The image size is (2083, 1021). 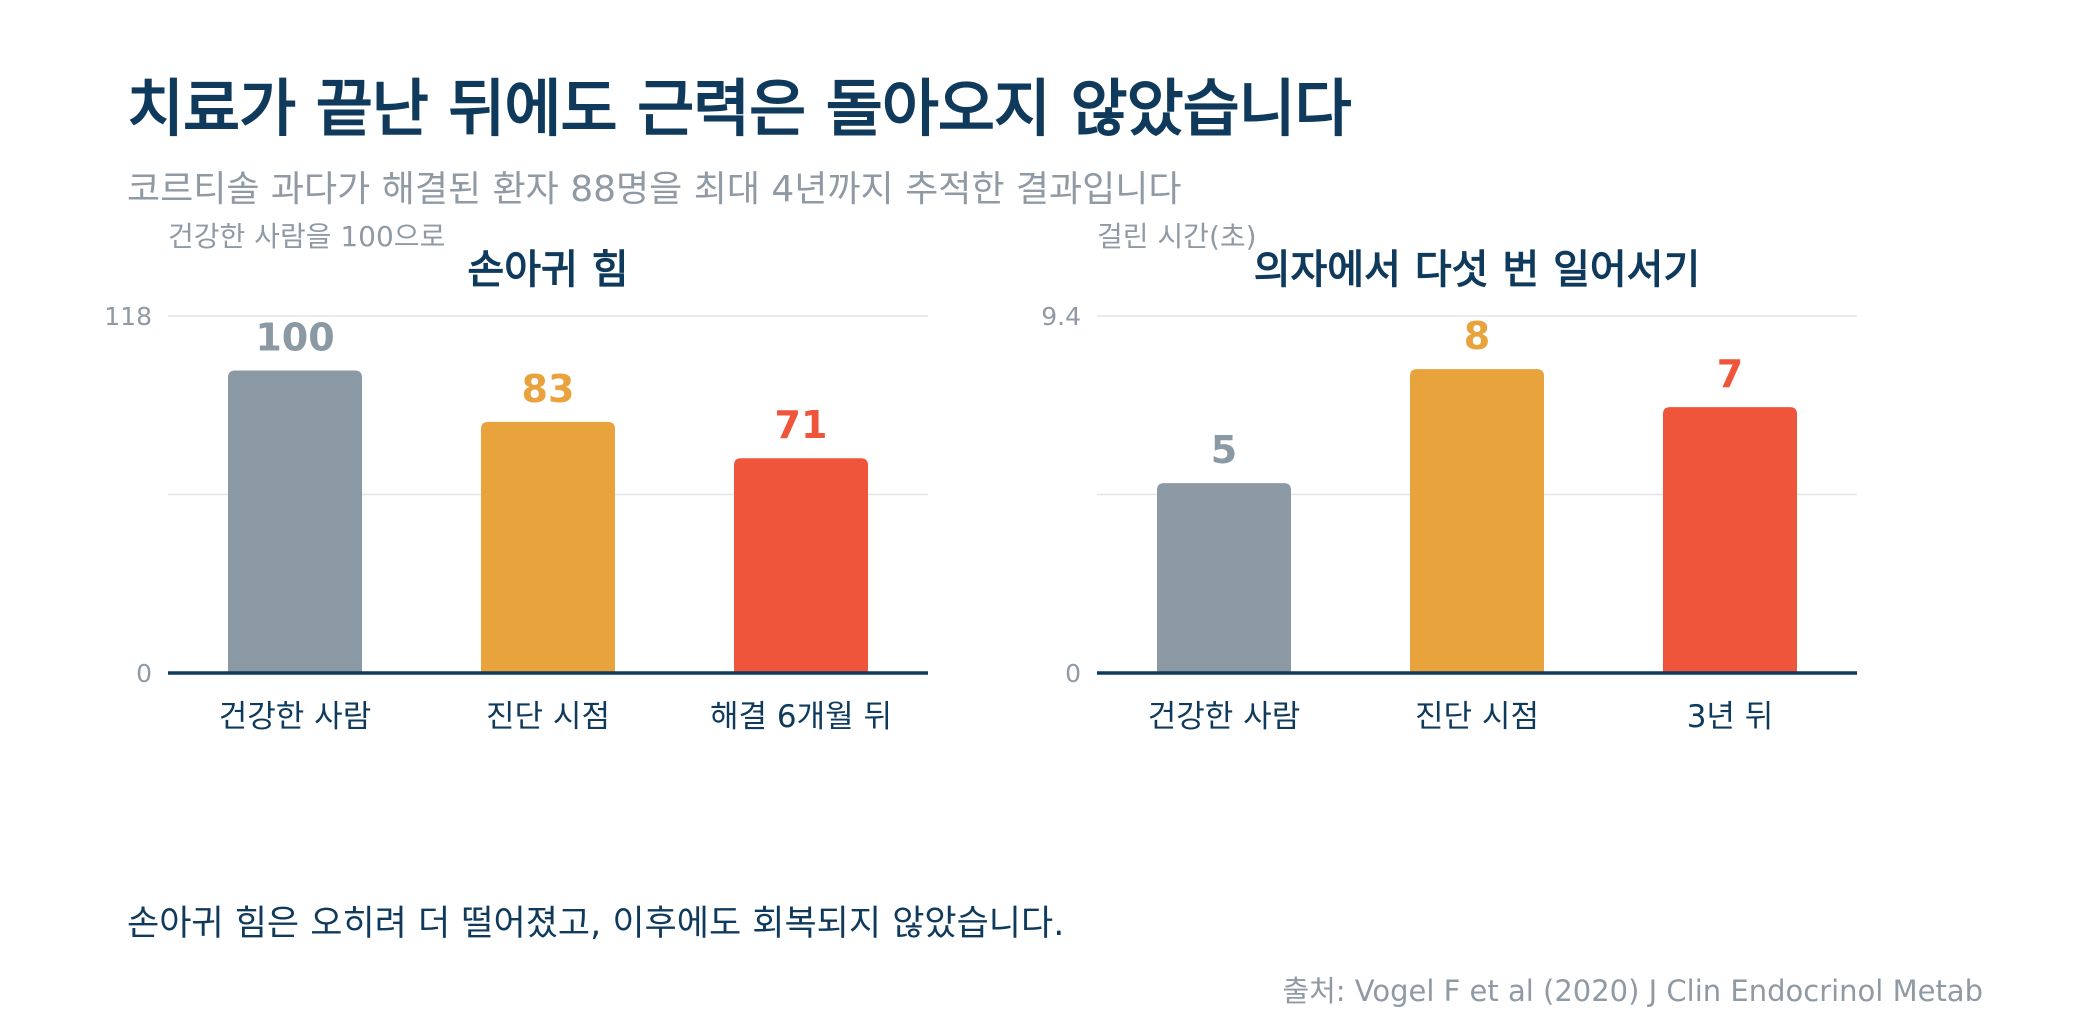 What do you see at coordinates (1224, 717) in the screenshot?
I see `chair-category-label-1: 건강한 사람` at bounding box center [1224, 717].